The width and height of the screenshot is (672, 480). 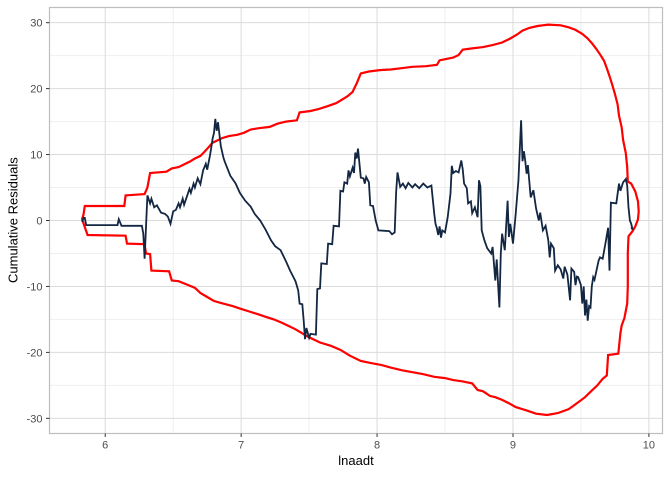 What do you see at coordinates (513, 446) in the screenshot?
I see `x-tick-label: 9` at bounding box center [513, 446].